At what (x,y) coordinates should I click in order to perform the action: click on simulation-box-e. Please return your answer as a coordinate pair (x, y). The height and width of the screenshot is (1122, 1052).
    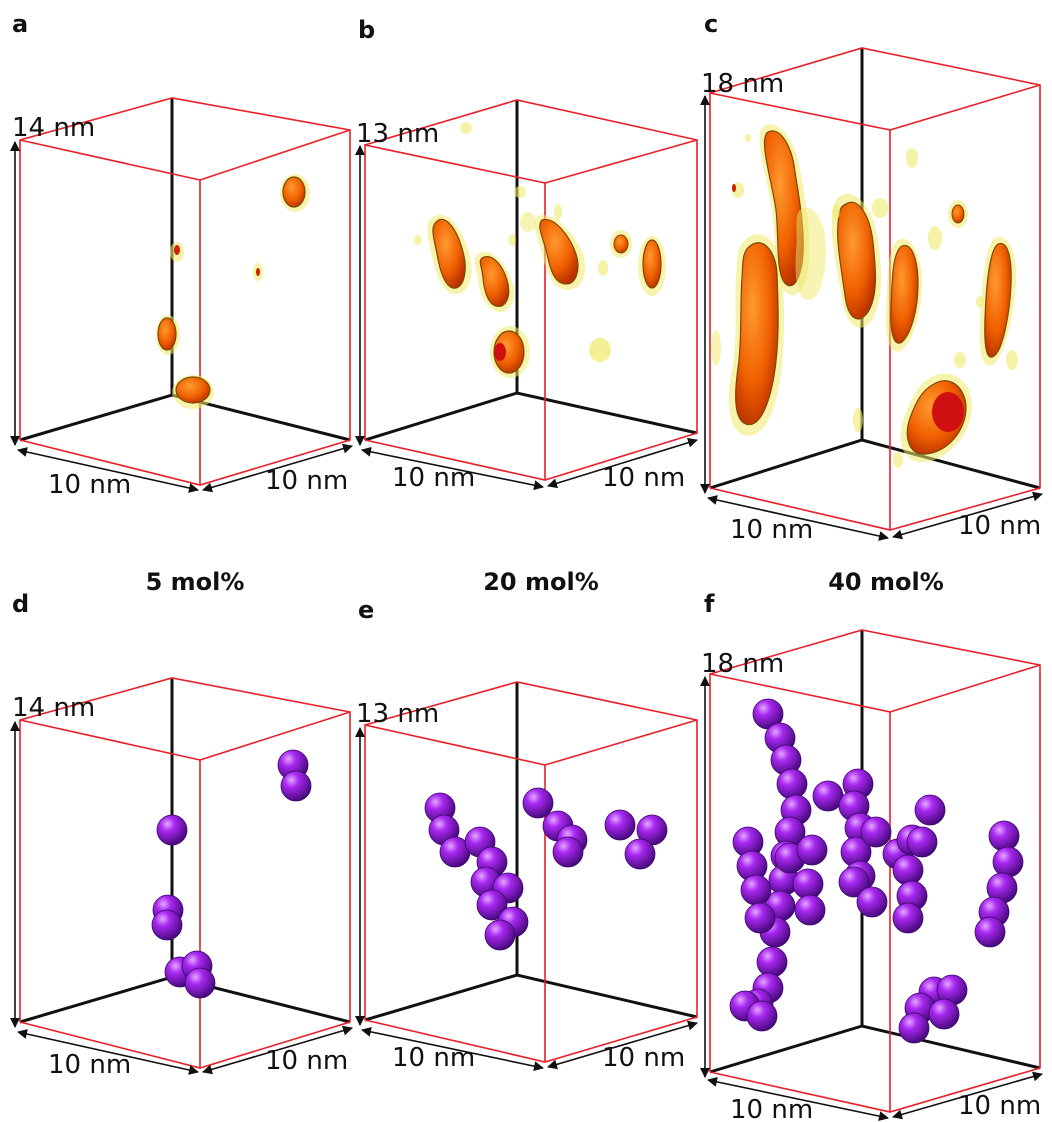
    Looking at the image, I should click on (531, 872).